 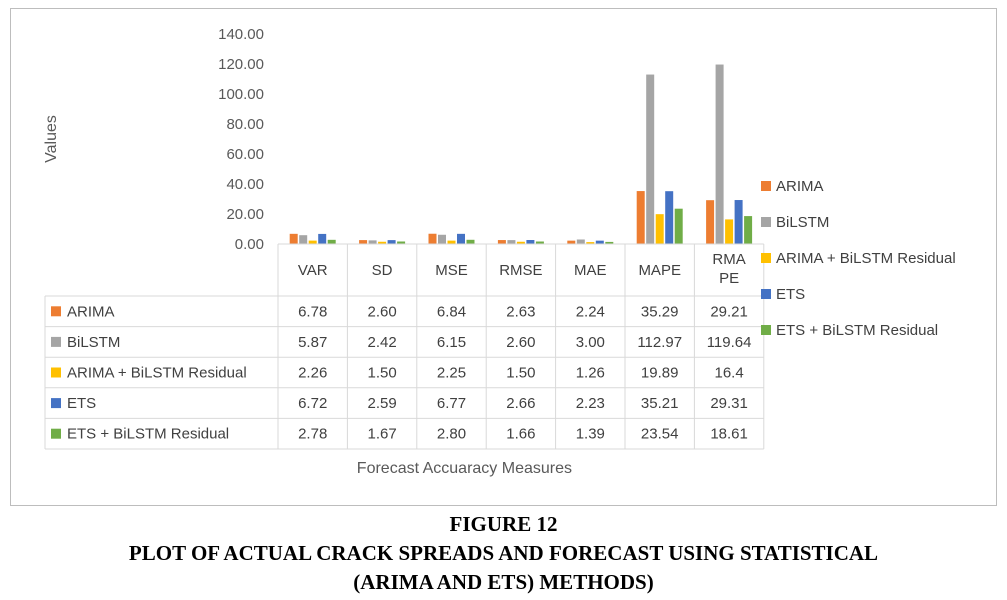 I want to click on data-label: 2.63, so click(x=520, y=311).